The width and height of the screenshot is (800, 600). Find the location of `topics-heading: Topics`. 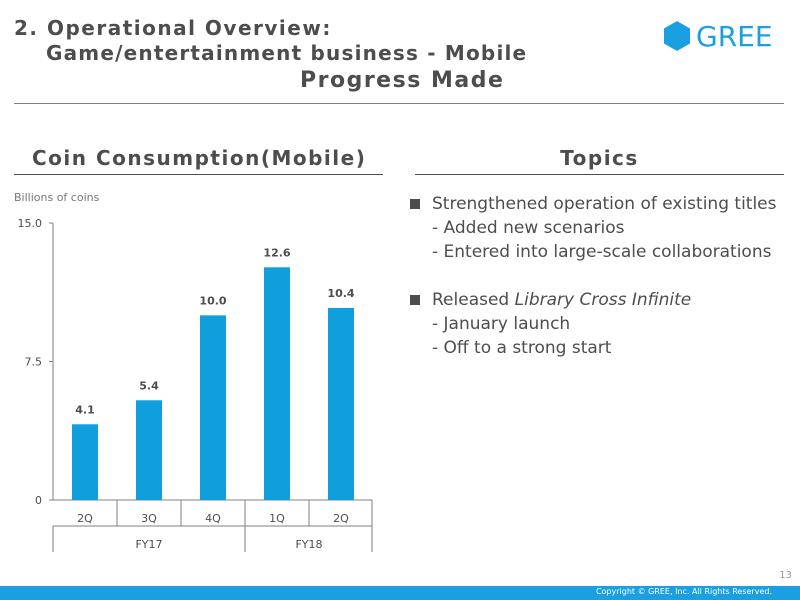

topics-heading: Topics is located at coordinates (599, 158).